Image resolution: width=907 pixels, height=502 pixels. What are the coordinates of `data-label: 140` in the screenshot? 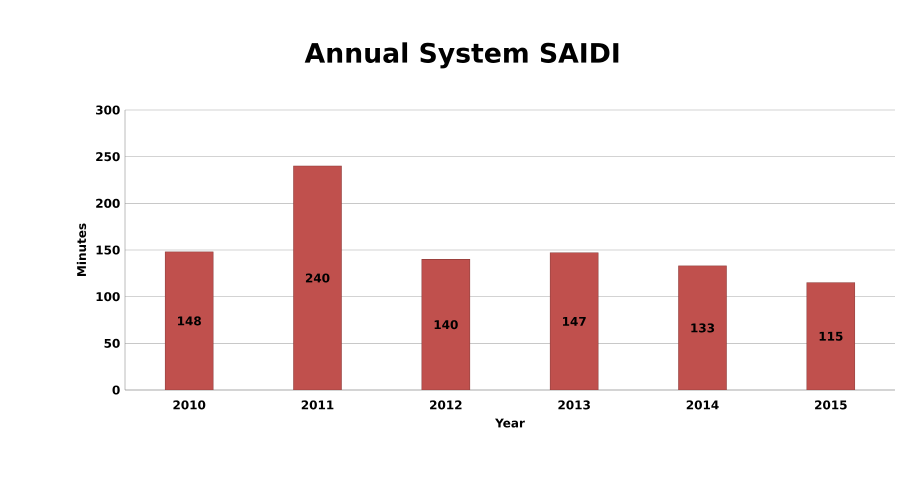 It's located at (446, 325).